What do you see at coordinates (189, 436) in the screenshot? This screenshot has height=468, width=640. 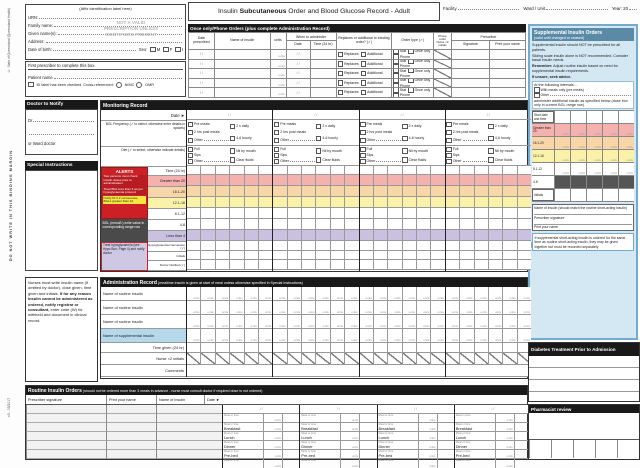 I see `insulin-name-cell` at bounding box center [189, 436].